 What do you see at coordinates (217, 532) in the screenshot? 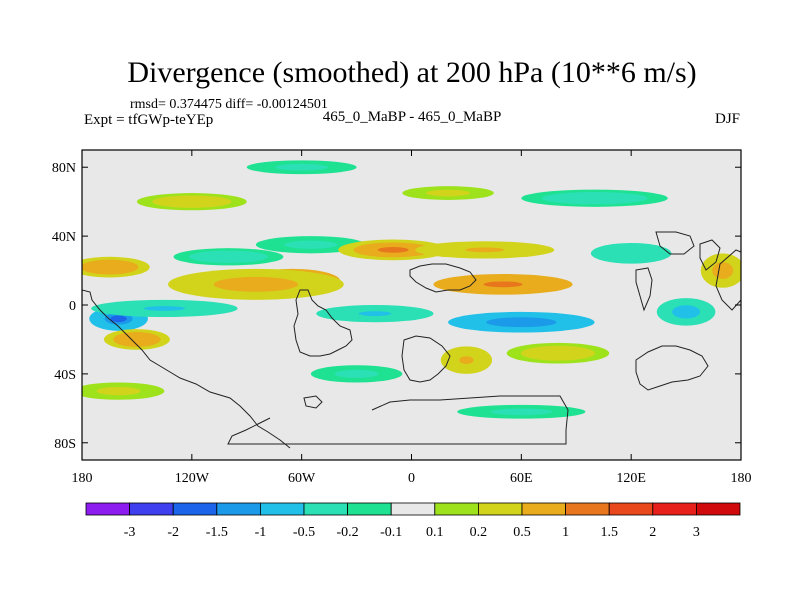
I see `colorbar-label: -1.5` at bounding box center [217, 532].